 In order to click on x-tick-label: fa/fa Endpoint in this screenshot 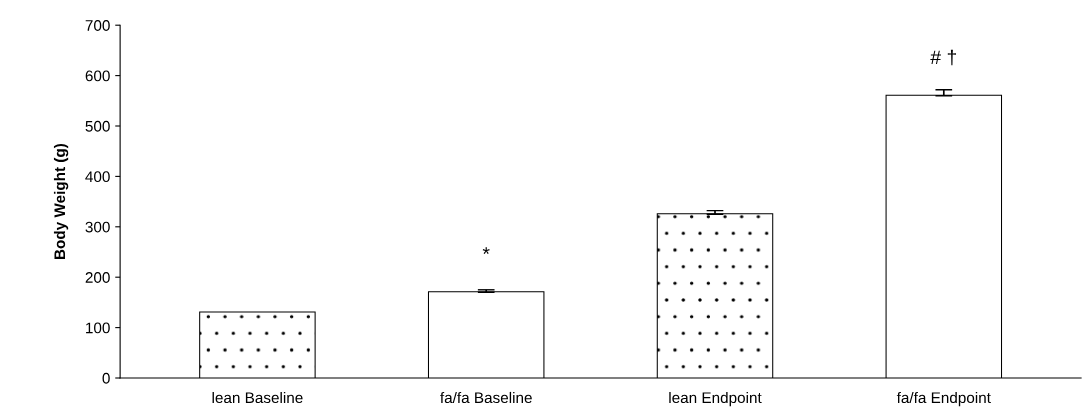, I will do `click(943, 399)`.